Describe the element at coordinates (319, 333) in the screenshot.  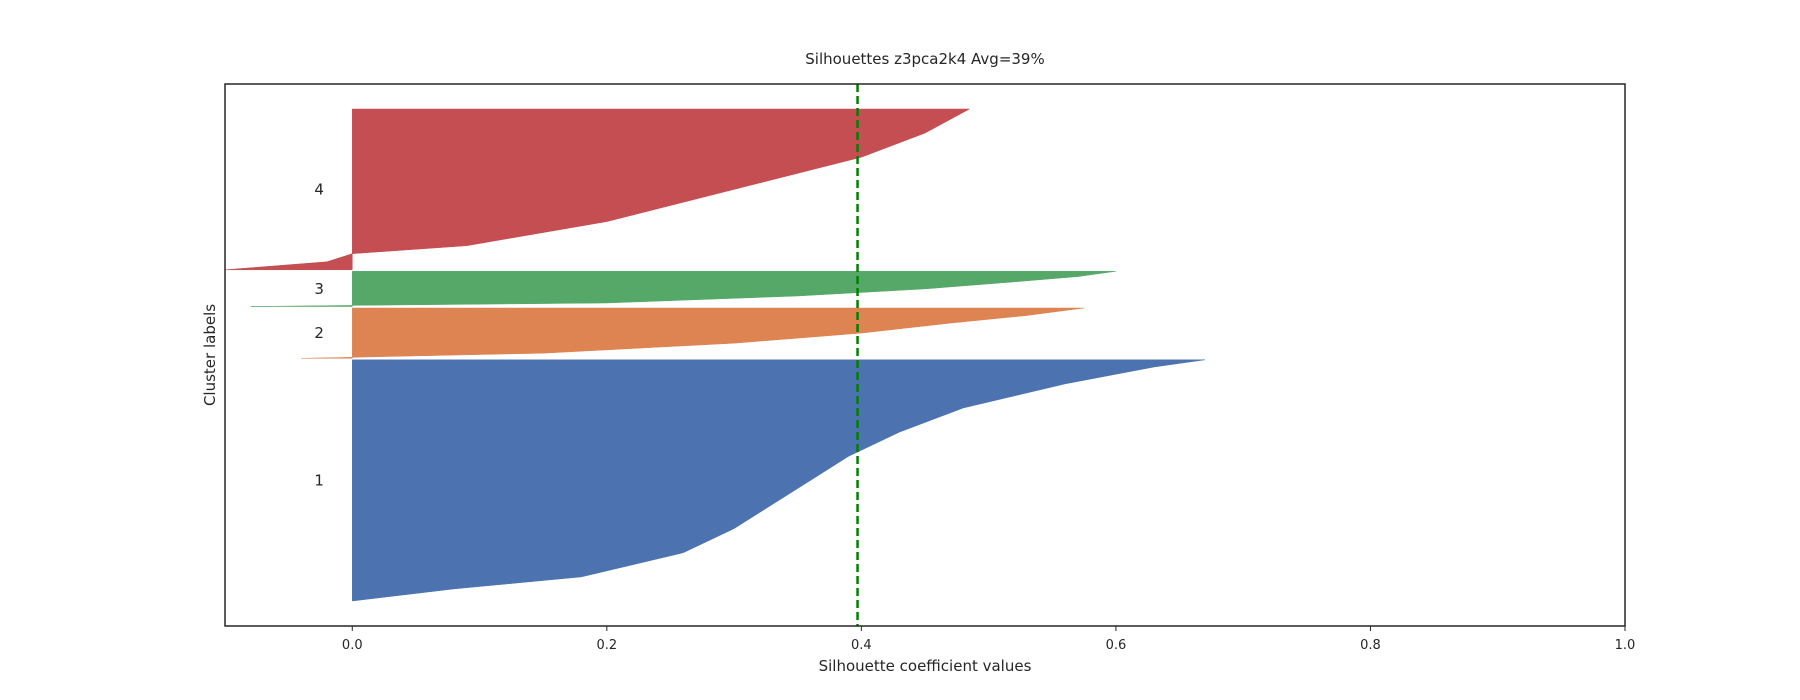
I see `cluster-label-2: 2` at that location.